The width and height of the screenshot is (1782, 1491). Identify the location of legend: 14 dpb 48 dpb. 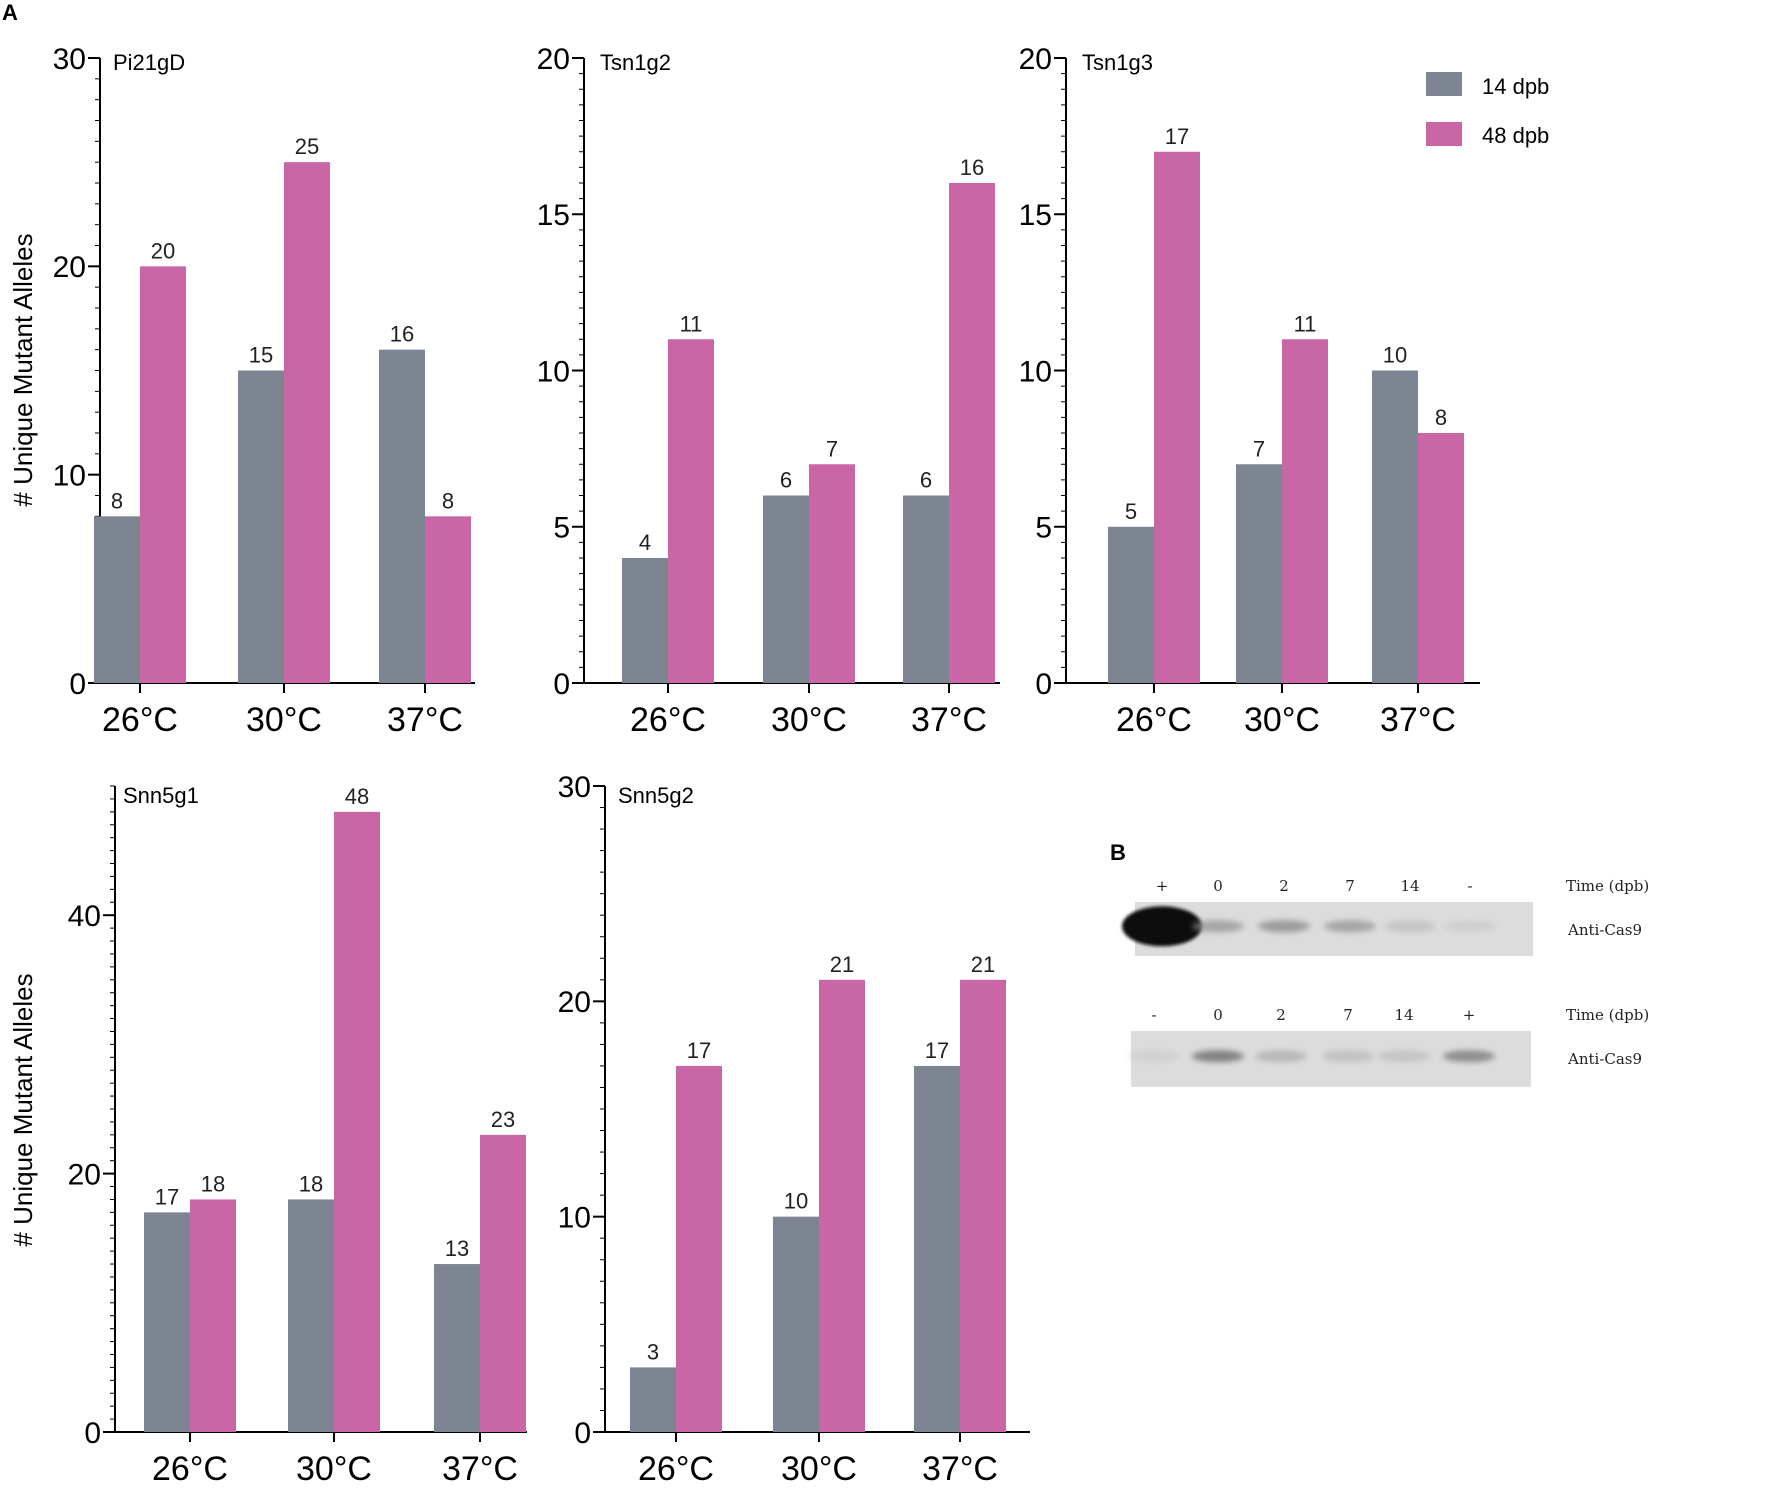
(1487, 110).